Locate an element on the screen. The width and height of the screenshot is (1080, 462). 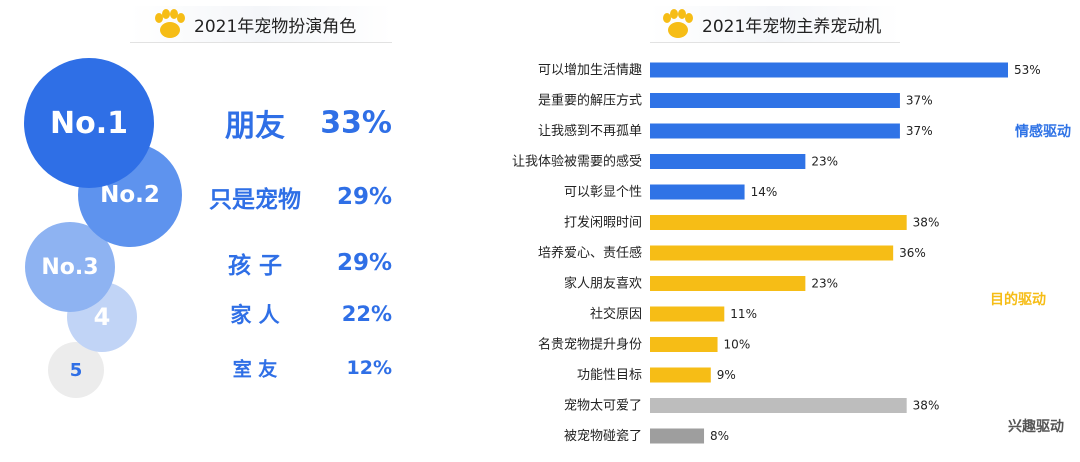
group-label: 目的驱动 is located at coordinates (1018, 299).